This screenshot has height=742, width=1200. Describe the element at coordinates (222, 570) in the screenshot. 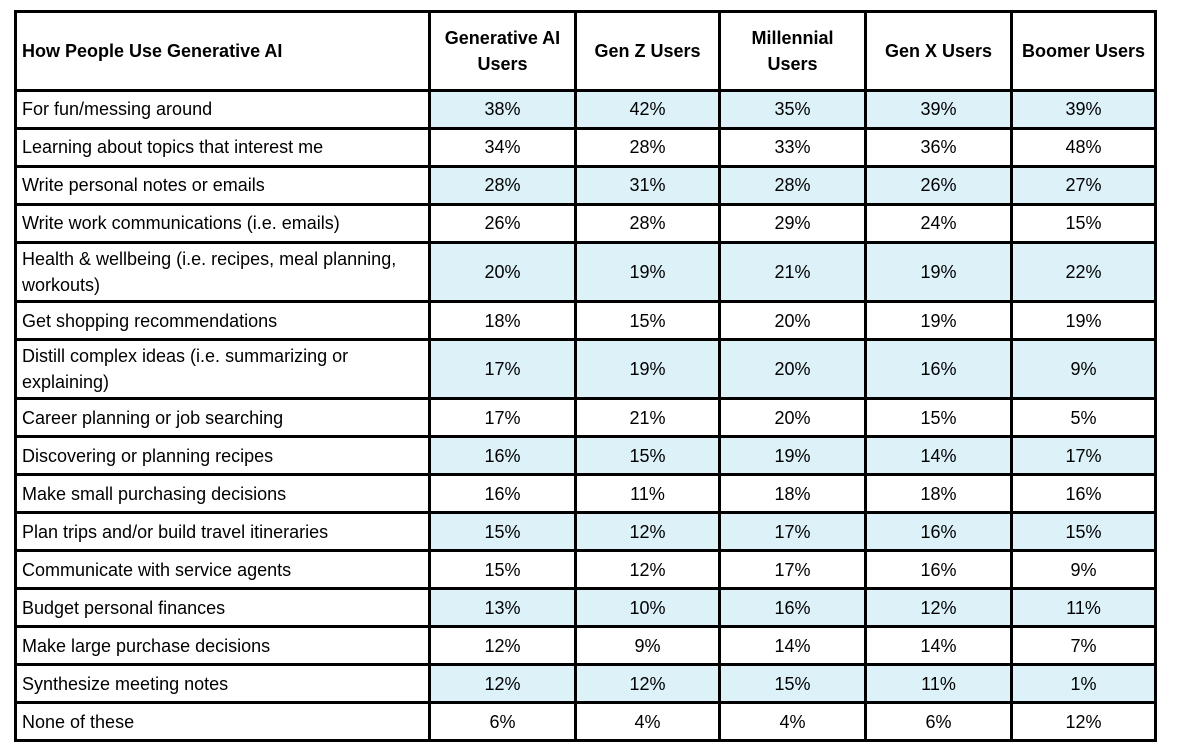

I see `row-label-cell: Communicate with service agents` at that location.